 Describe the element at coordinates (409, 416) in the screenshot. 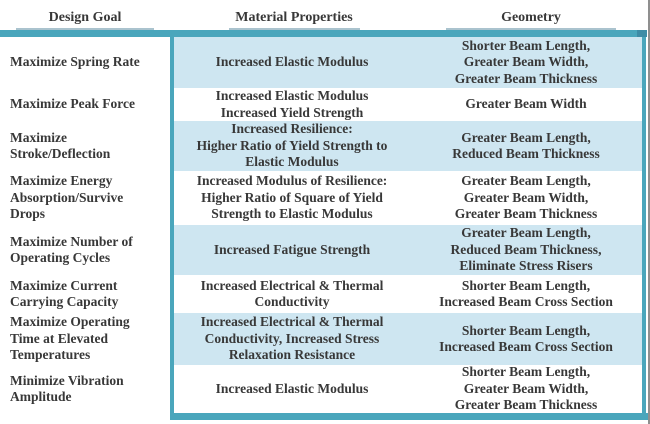

I see `table-bottom-border-bar` at that location.